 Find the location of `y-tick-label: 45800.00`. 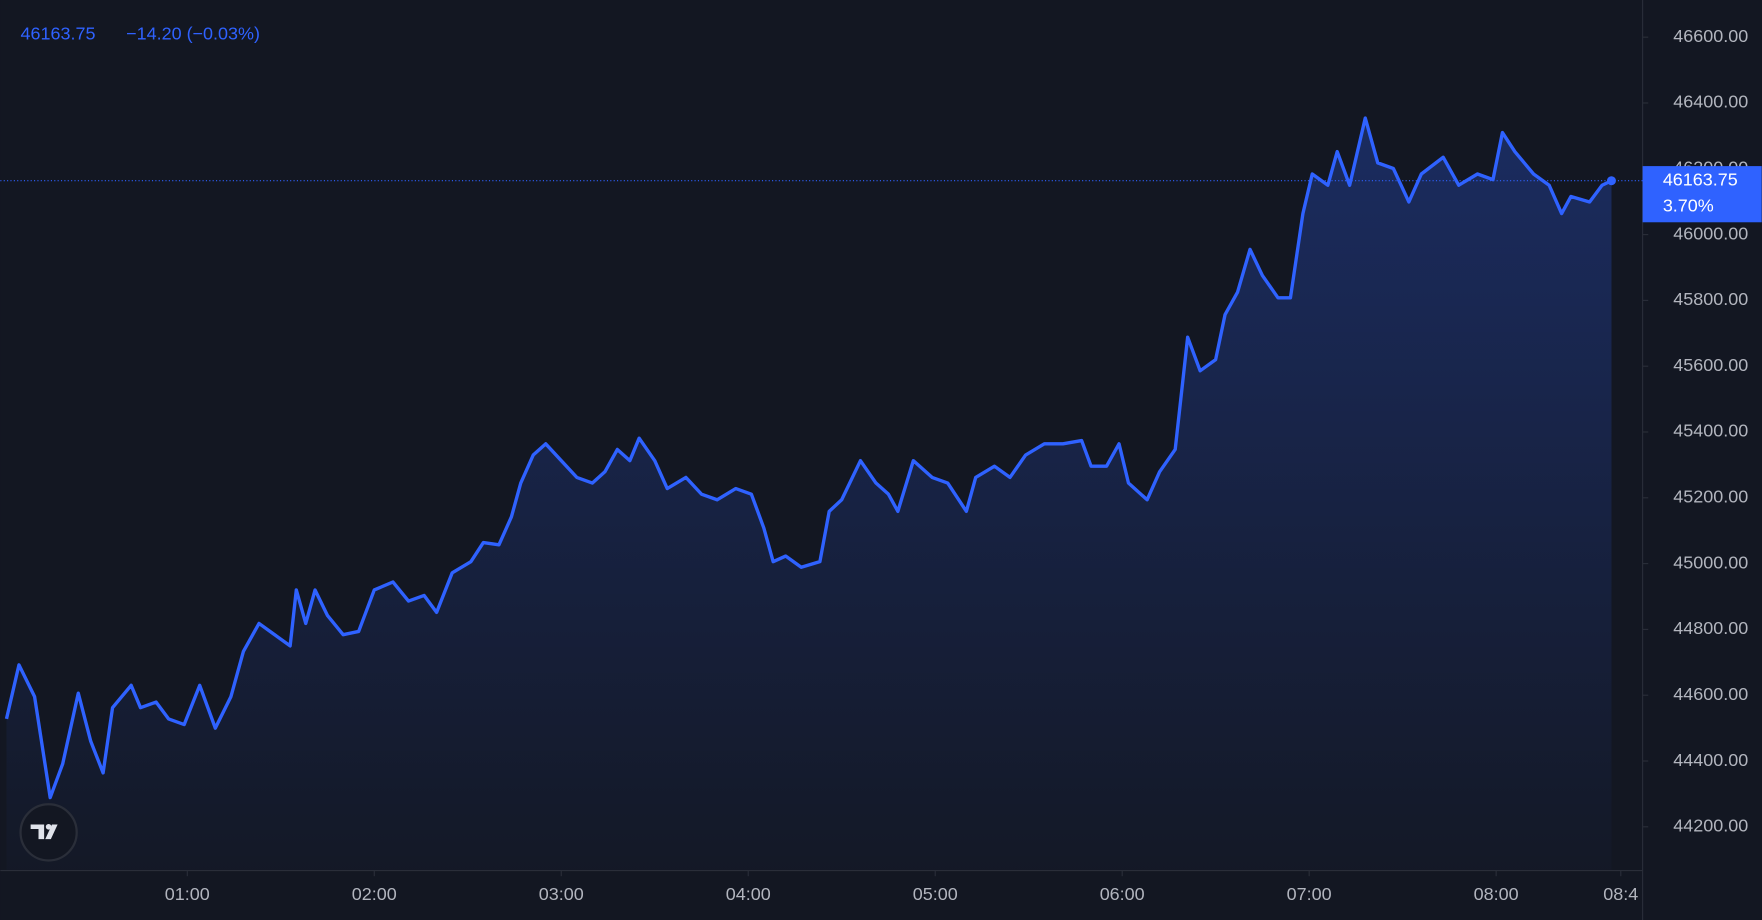

y-tick-label: 45800.00 is located at coordinates (1710, 299).